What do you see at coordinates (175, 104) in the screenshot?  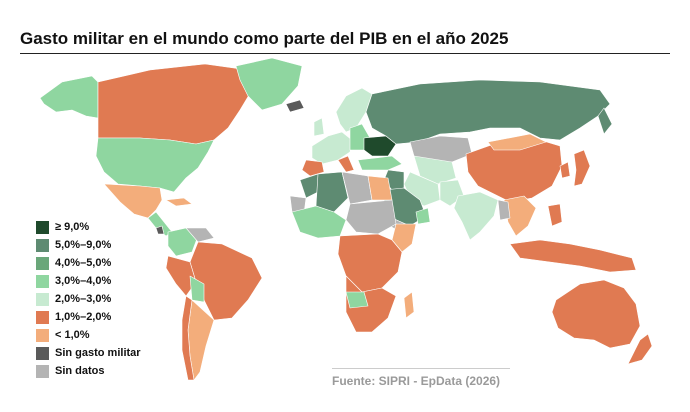 I see `region-canada` at bounding box center [175, 104].